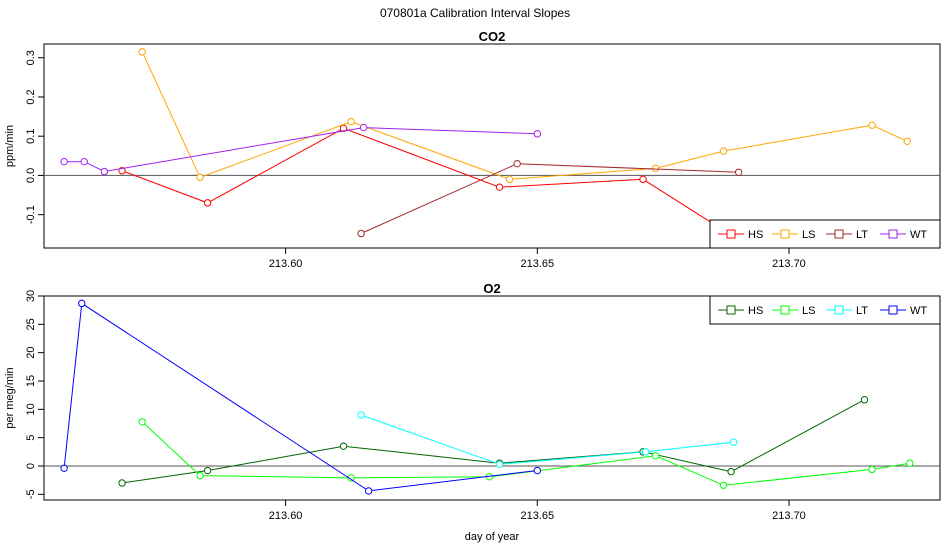  Describe the element at coordinates (491, 288) in the screenshot. I see `panel-title: O2` at that location.